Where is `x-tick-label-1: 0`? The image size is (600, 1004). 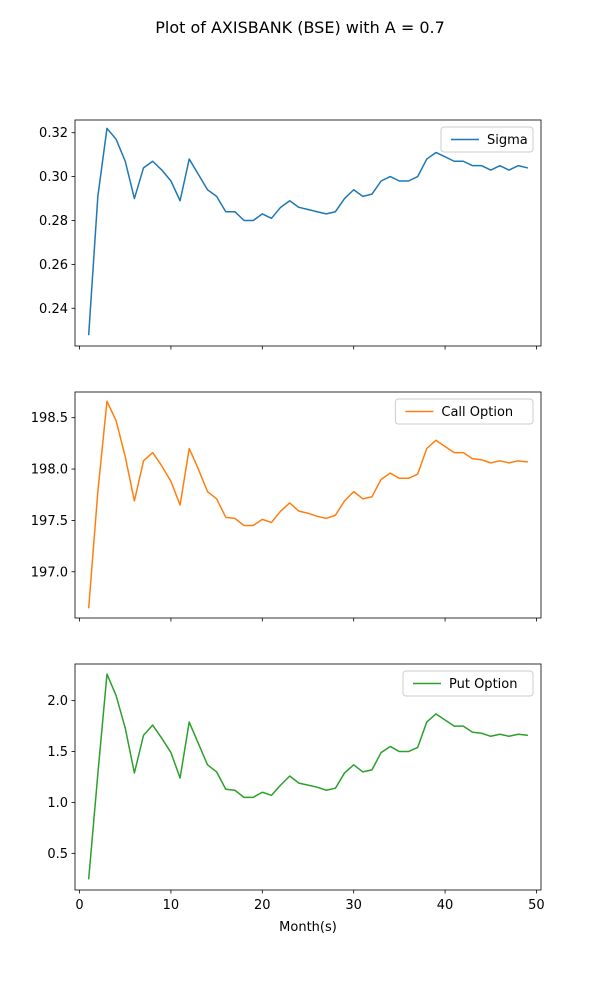 x-tick-label-1: 0 is located at coordinates (79, 905).